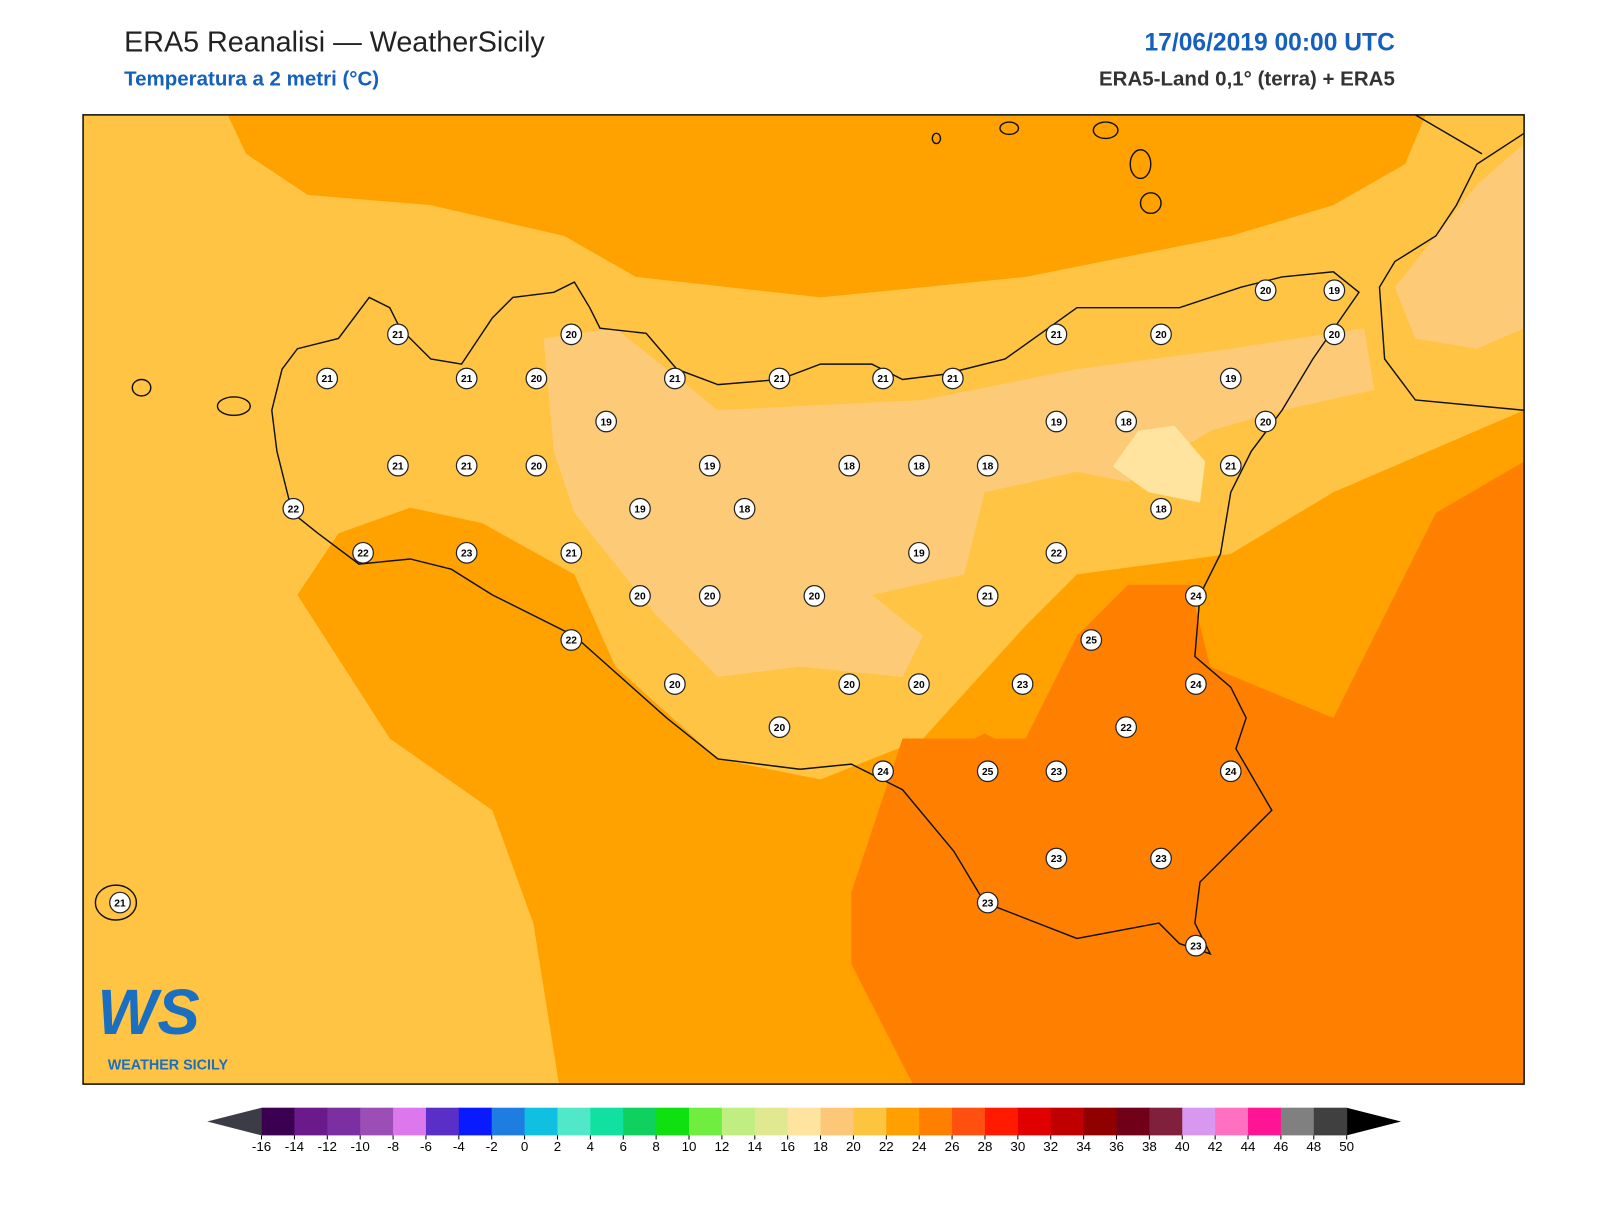 The height and width of the screenshot is (1205, 1600). Describe the element at coordinates (251, 78) in the screenshot. I see `subtitle: Temperatura a 2 metri (°C)` at that location.